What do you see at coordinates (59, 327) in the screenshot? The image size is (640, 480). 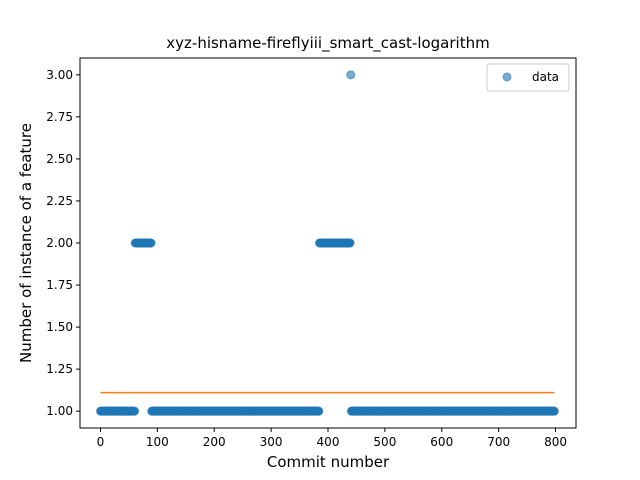 I see `y-tick-label: 1.50` at bounding box center [59, 327].